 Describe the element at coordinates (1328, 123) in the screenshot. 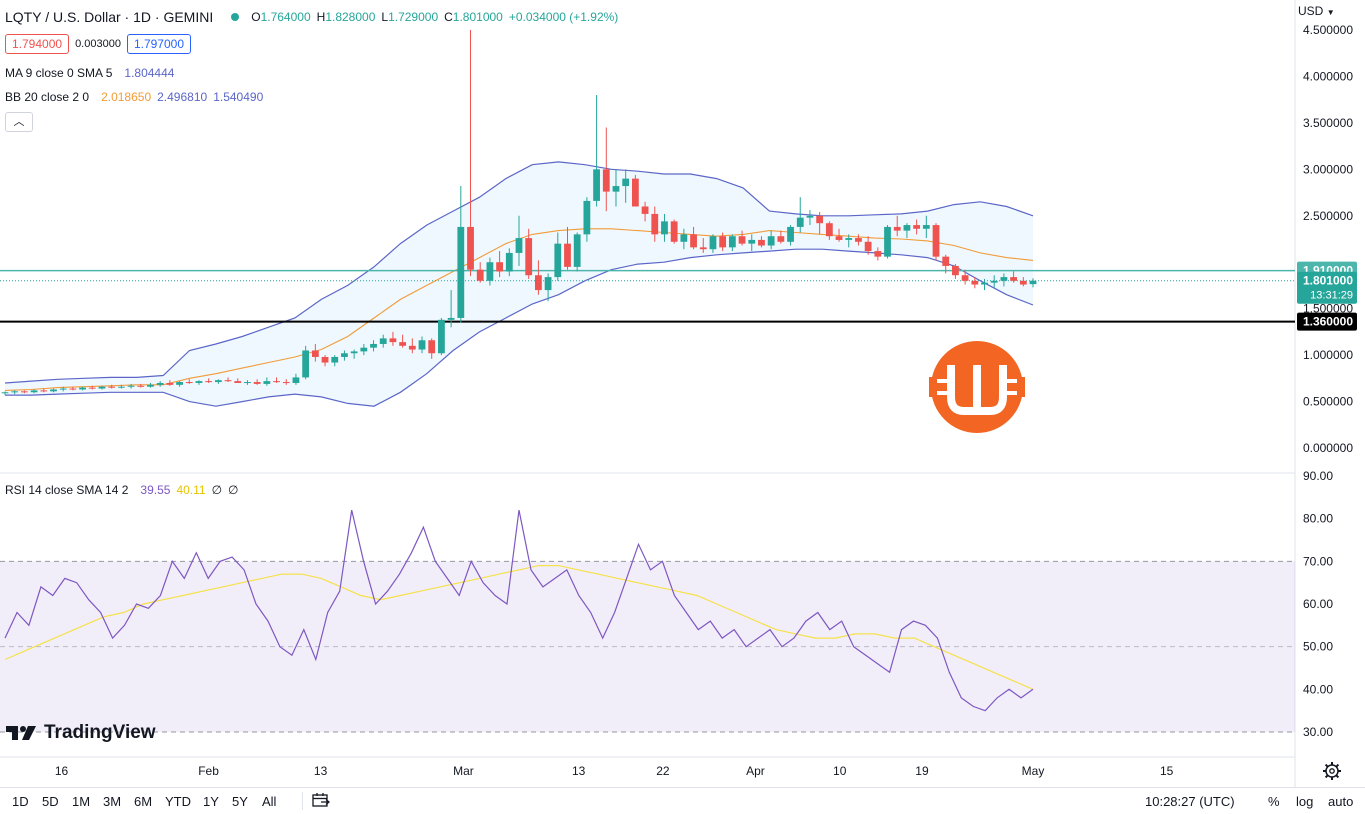

I see `price-tick-label: 3.500000` at that location.